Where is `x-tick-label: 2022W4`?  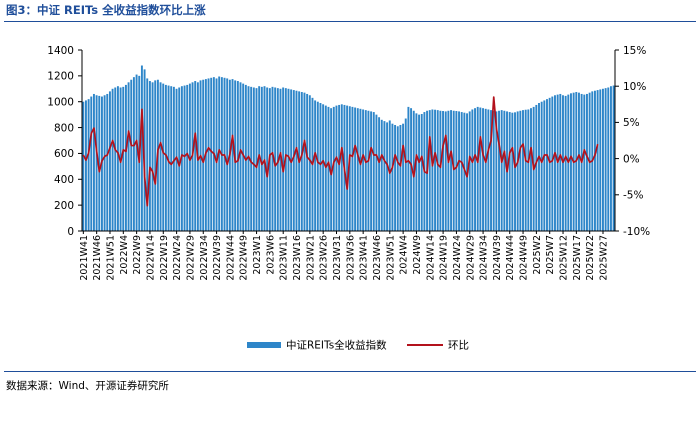
x-tick-label: 2022W4 is located at coordinates (124, 255).